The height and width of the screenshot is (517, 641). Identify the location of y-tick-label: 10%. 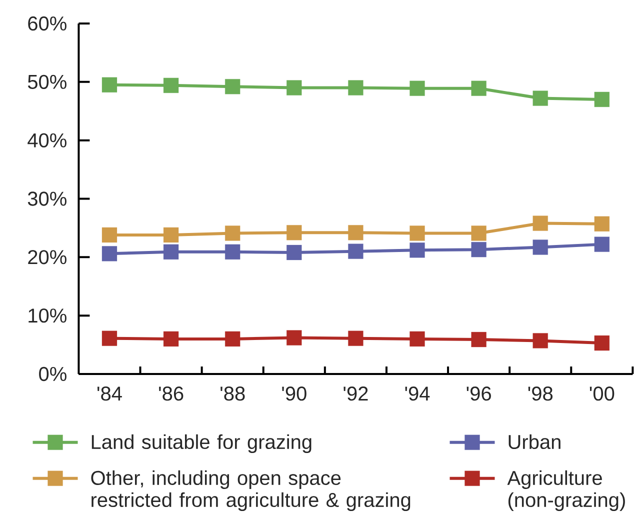
(47, 315).